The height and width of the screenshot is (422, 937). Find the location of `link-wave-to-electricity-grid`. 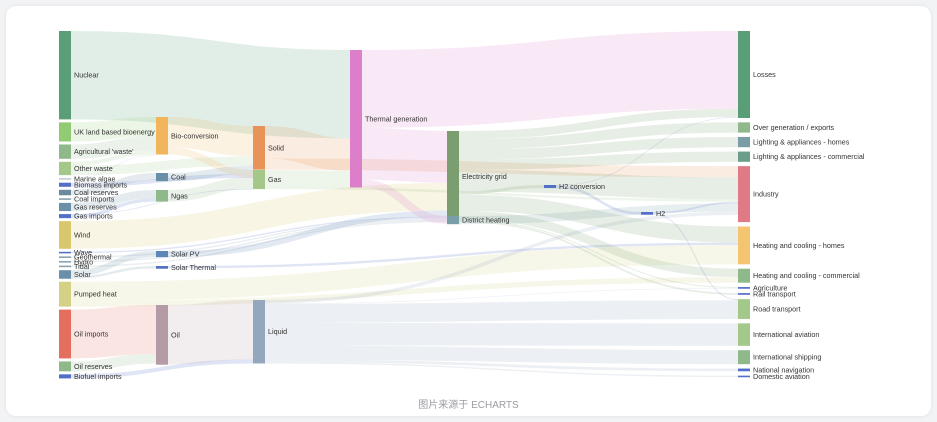

link-wave-to-electricity-grid is located at coordinates (259, 235).